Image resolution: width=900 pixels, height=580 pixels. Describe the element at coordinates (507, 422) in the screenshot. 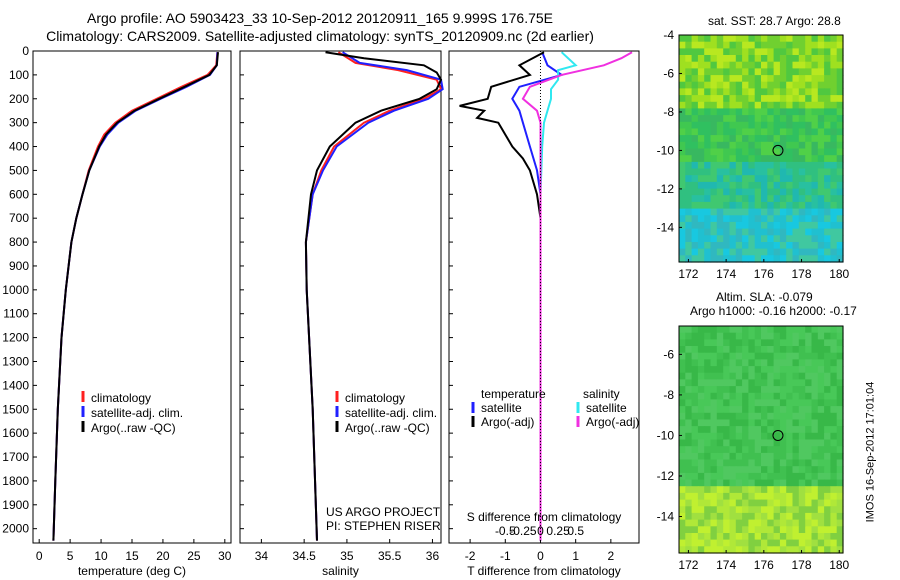

I see `legend-entry: Argo(-adj)` at that location.